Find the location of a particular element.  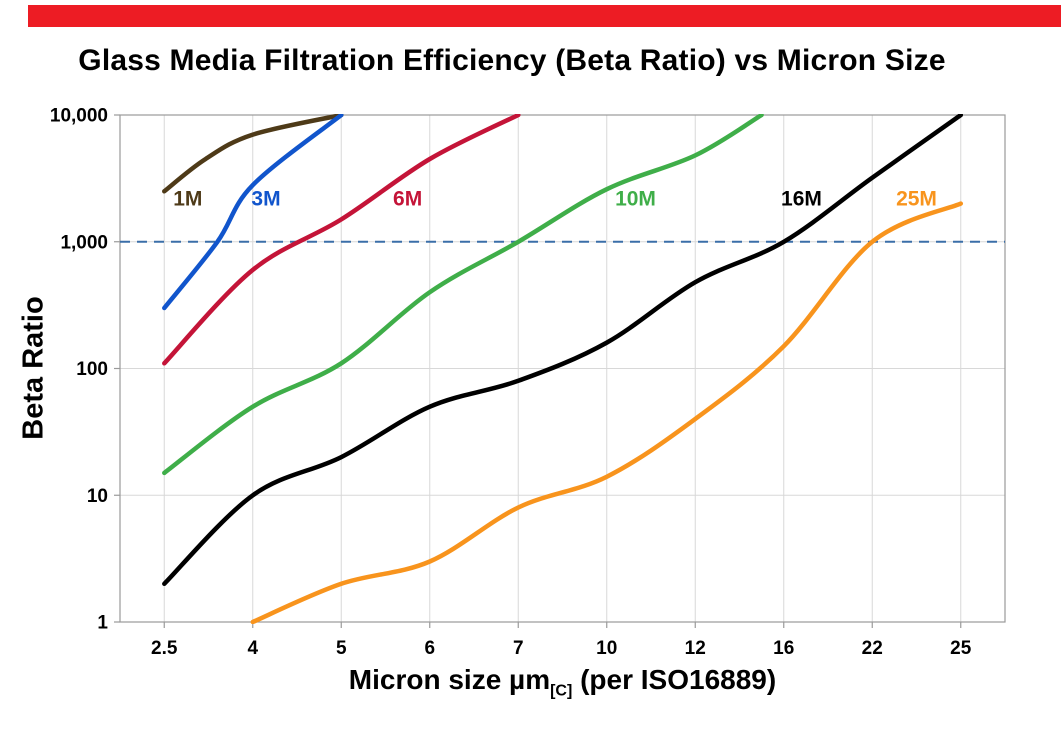

x-tick-label: 4 is located at coordinates (252, 648).